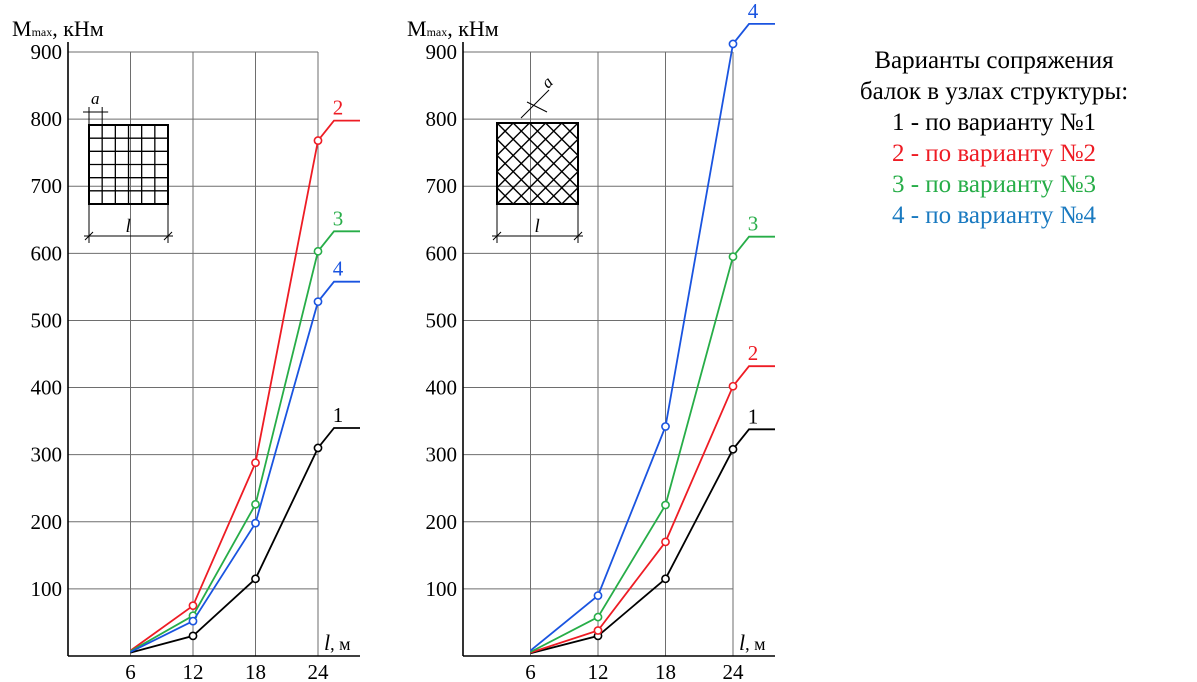  I want to click on legend-item-2: 2 - по варианту №2, so click(994, 153).